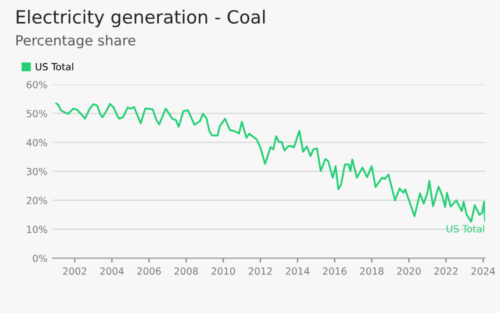  Describe the element at coordinates (409, 271) in the screenshot. I see `x-tick-label: 2020` at that location.